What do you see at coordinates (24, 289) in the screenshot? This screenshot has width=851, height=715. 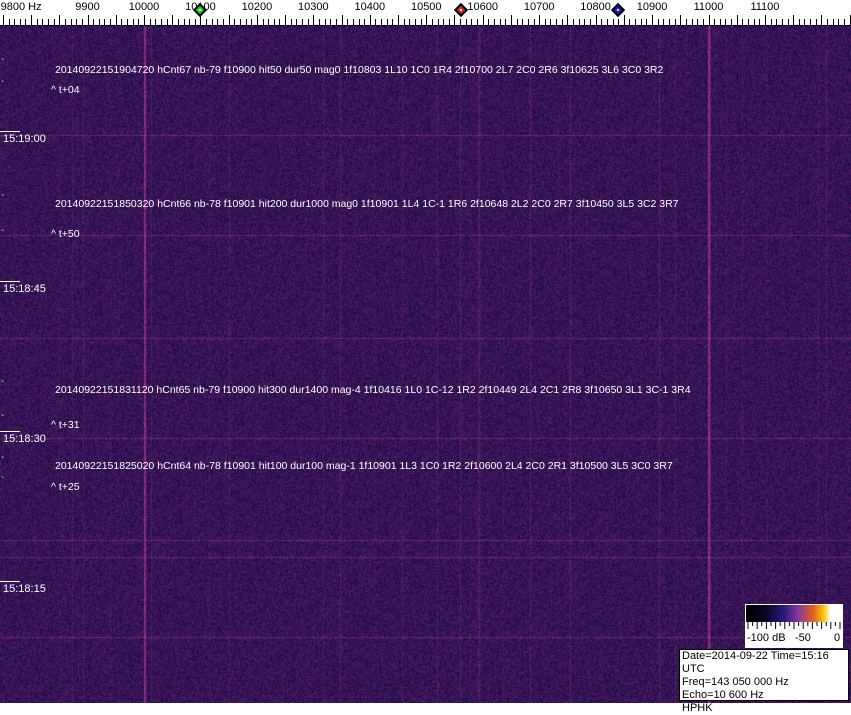 I see `time-label: 15:18:45` at bounding box center [24, 289].